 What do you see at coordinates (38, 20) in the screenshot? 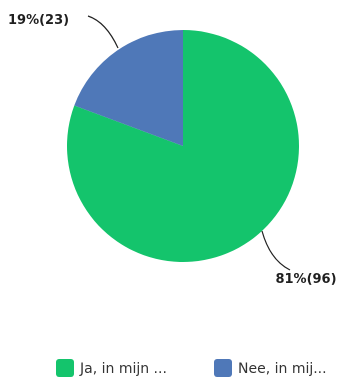
I see `data-label-2: 19%(23)` at bounding box center [38, 20].